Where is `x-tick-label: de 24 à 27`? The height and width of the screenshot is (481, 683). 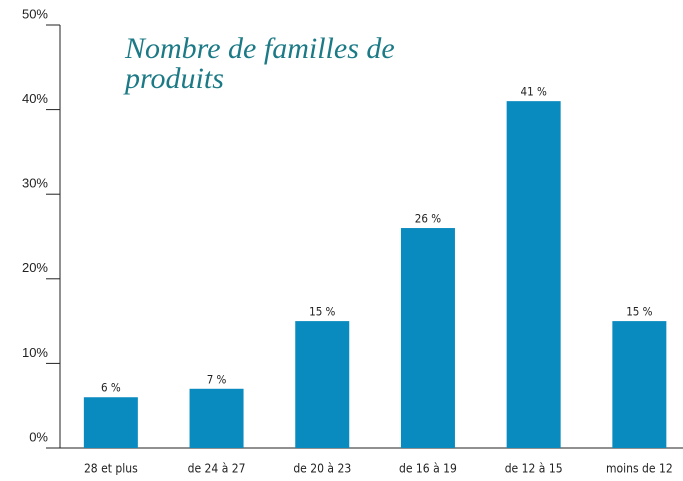
x-tick-label: de 24 à 27 is located at coordinates (217, 469).